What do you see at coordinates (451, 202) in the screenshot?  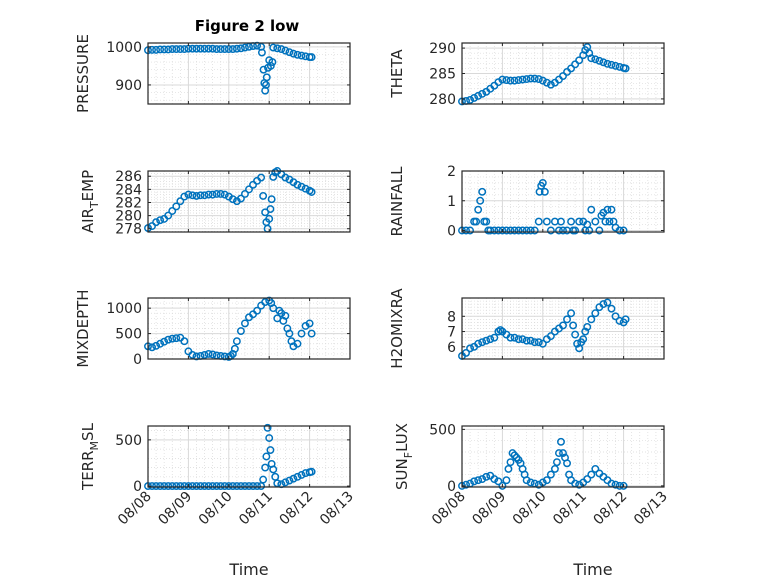 I see `y-tick-label: 1` at bounding box center [451, 202].